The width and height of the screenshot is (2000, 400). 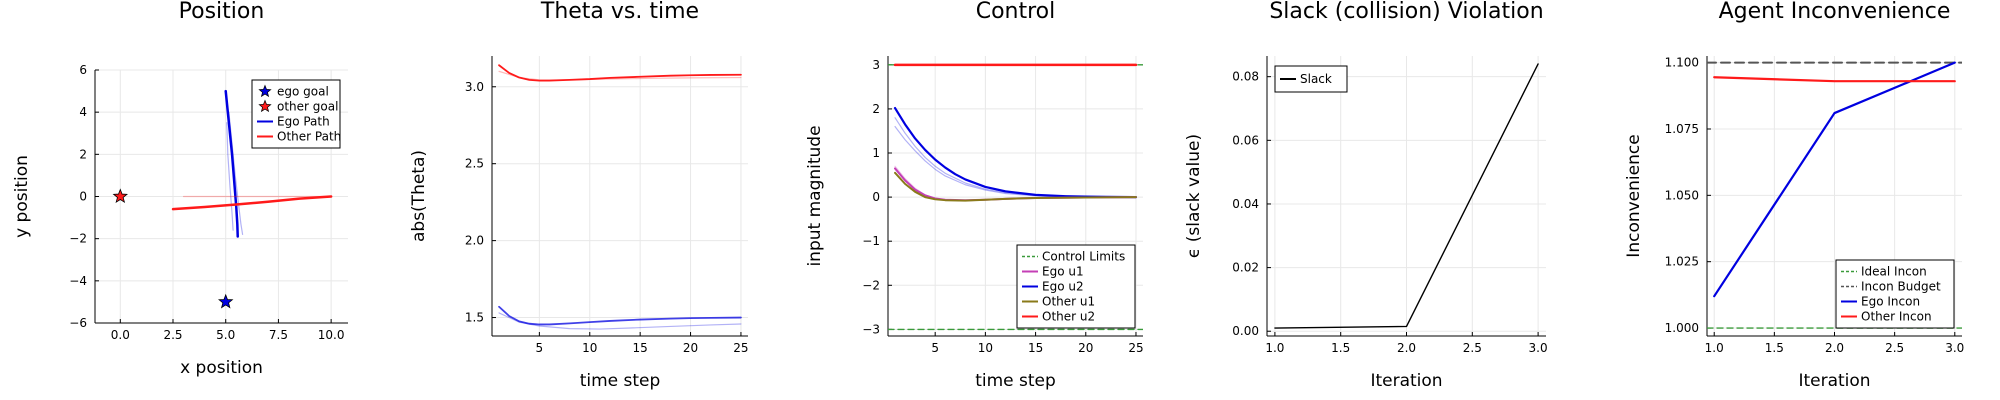 What do you see at coordinates (1834, 179) in the screenshot?
I see `series-ego-incon` at bounding box center [1834, 179].